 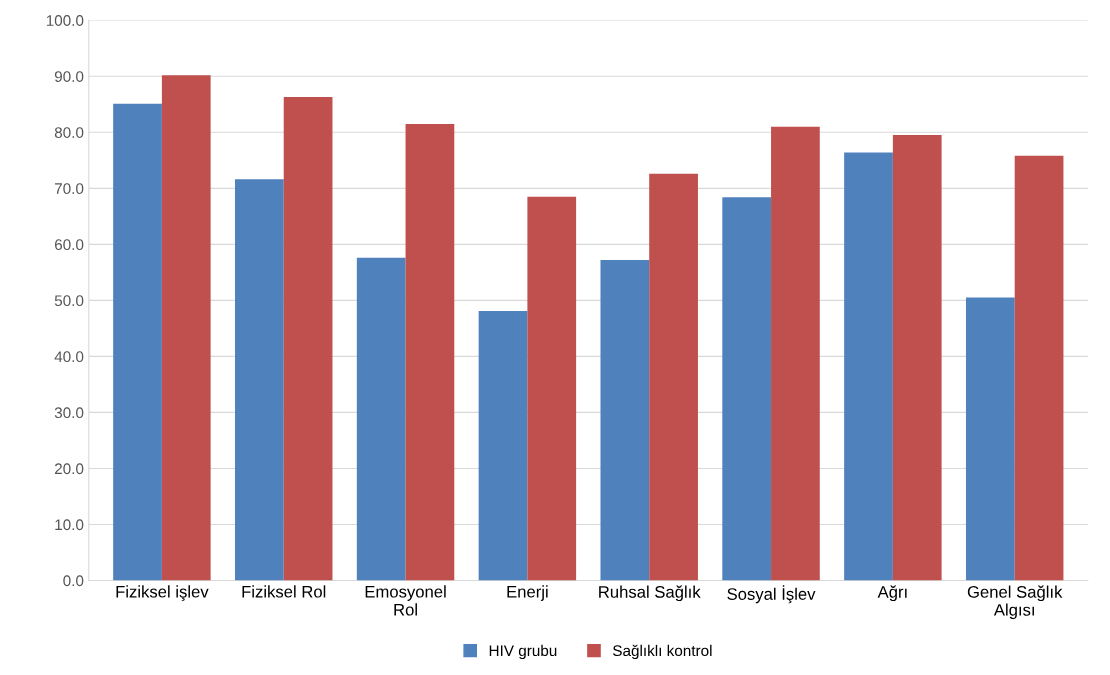 I want to click on y-tick-label: 90.0, so click(x=69, y=76).